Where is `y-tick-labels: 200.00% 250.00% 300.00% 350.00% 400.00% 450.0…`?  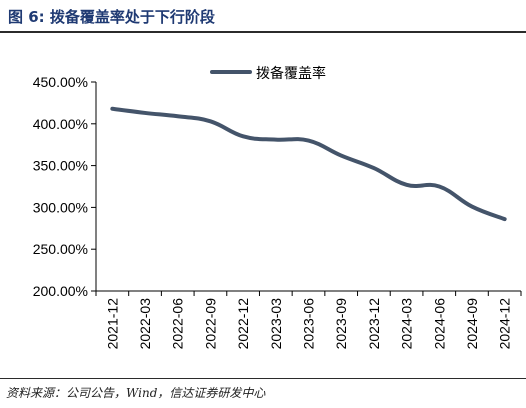 y-tick-labels: 200.00% 250.00% 300.00% 350.00% 400.00% 450.0… is located at coordinates (64, 186).